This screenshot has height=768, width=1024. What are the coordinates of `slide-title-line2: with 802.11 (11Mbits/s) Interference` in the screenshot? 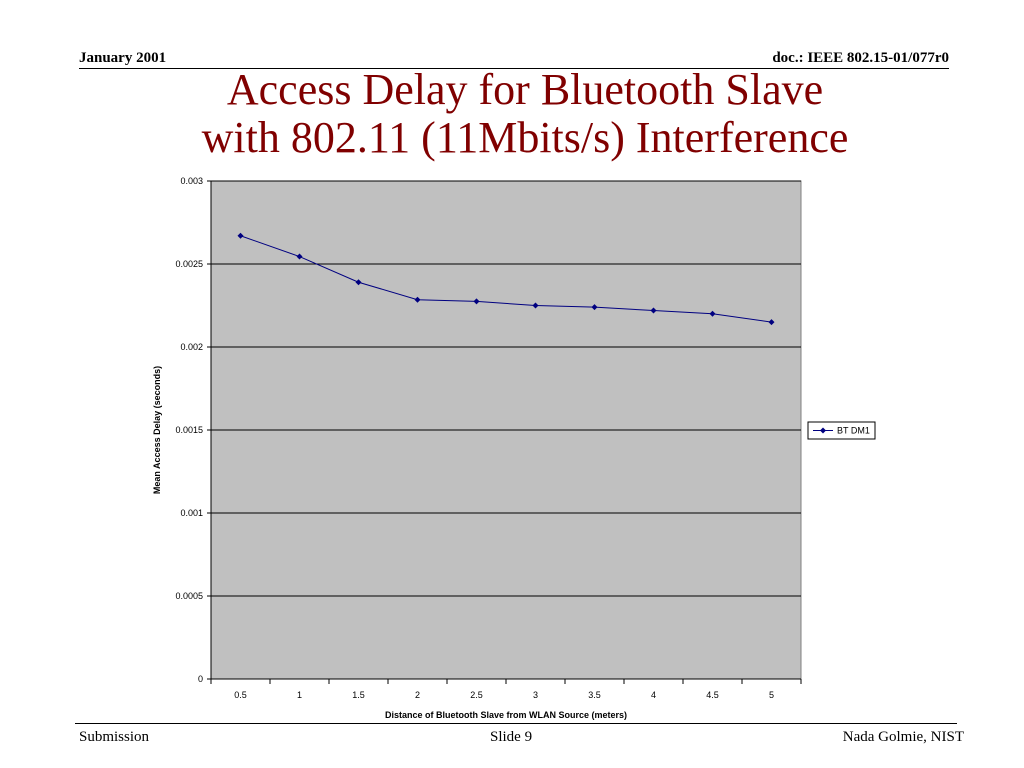 It's located at (525, 137).